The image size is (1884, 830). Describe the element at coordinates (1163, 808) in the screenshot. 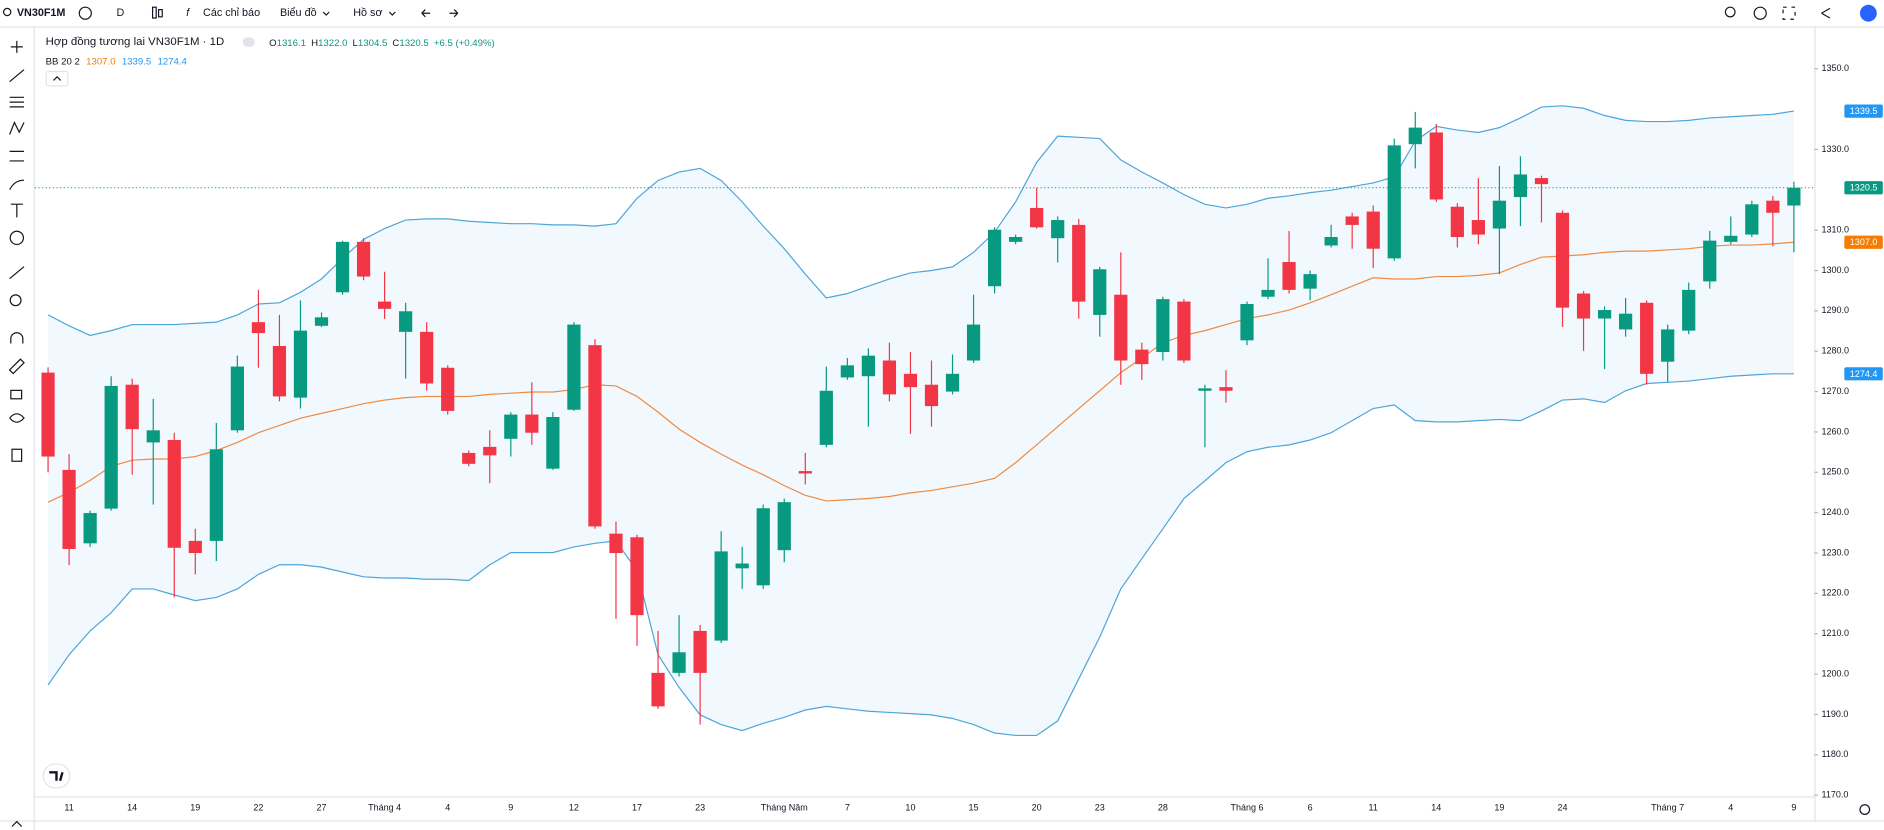

I see `x-tick-label: 28` at that location.